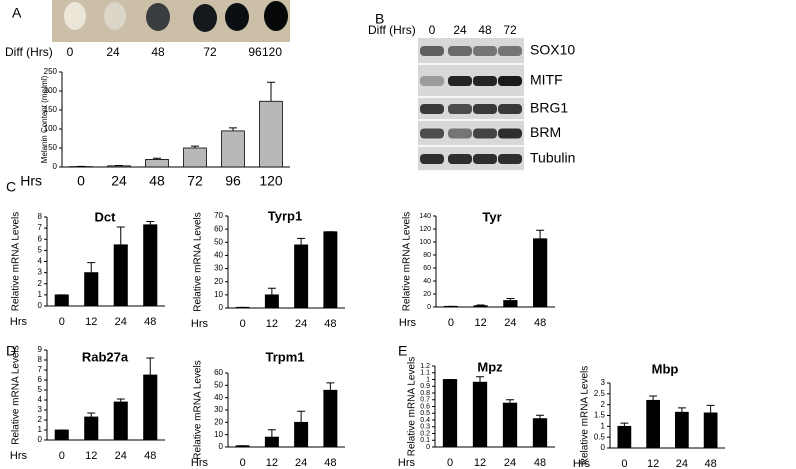 This screenshot has width=796, height=469. What do you see at coordinates (17, 13) in the screenshot?
I see `panel-letter: A` at bounding box center [17, 13].